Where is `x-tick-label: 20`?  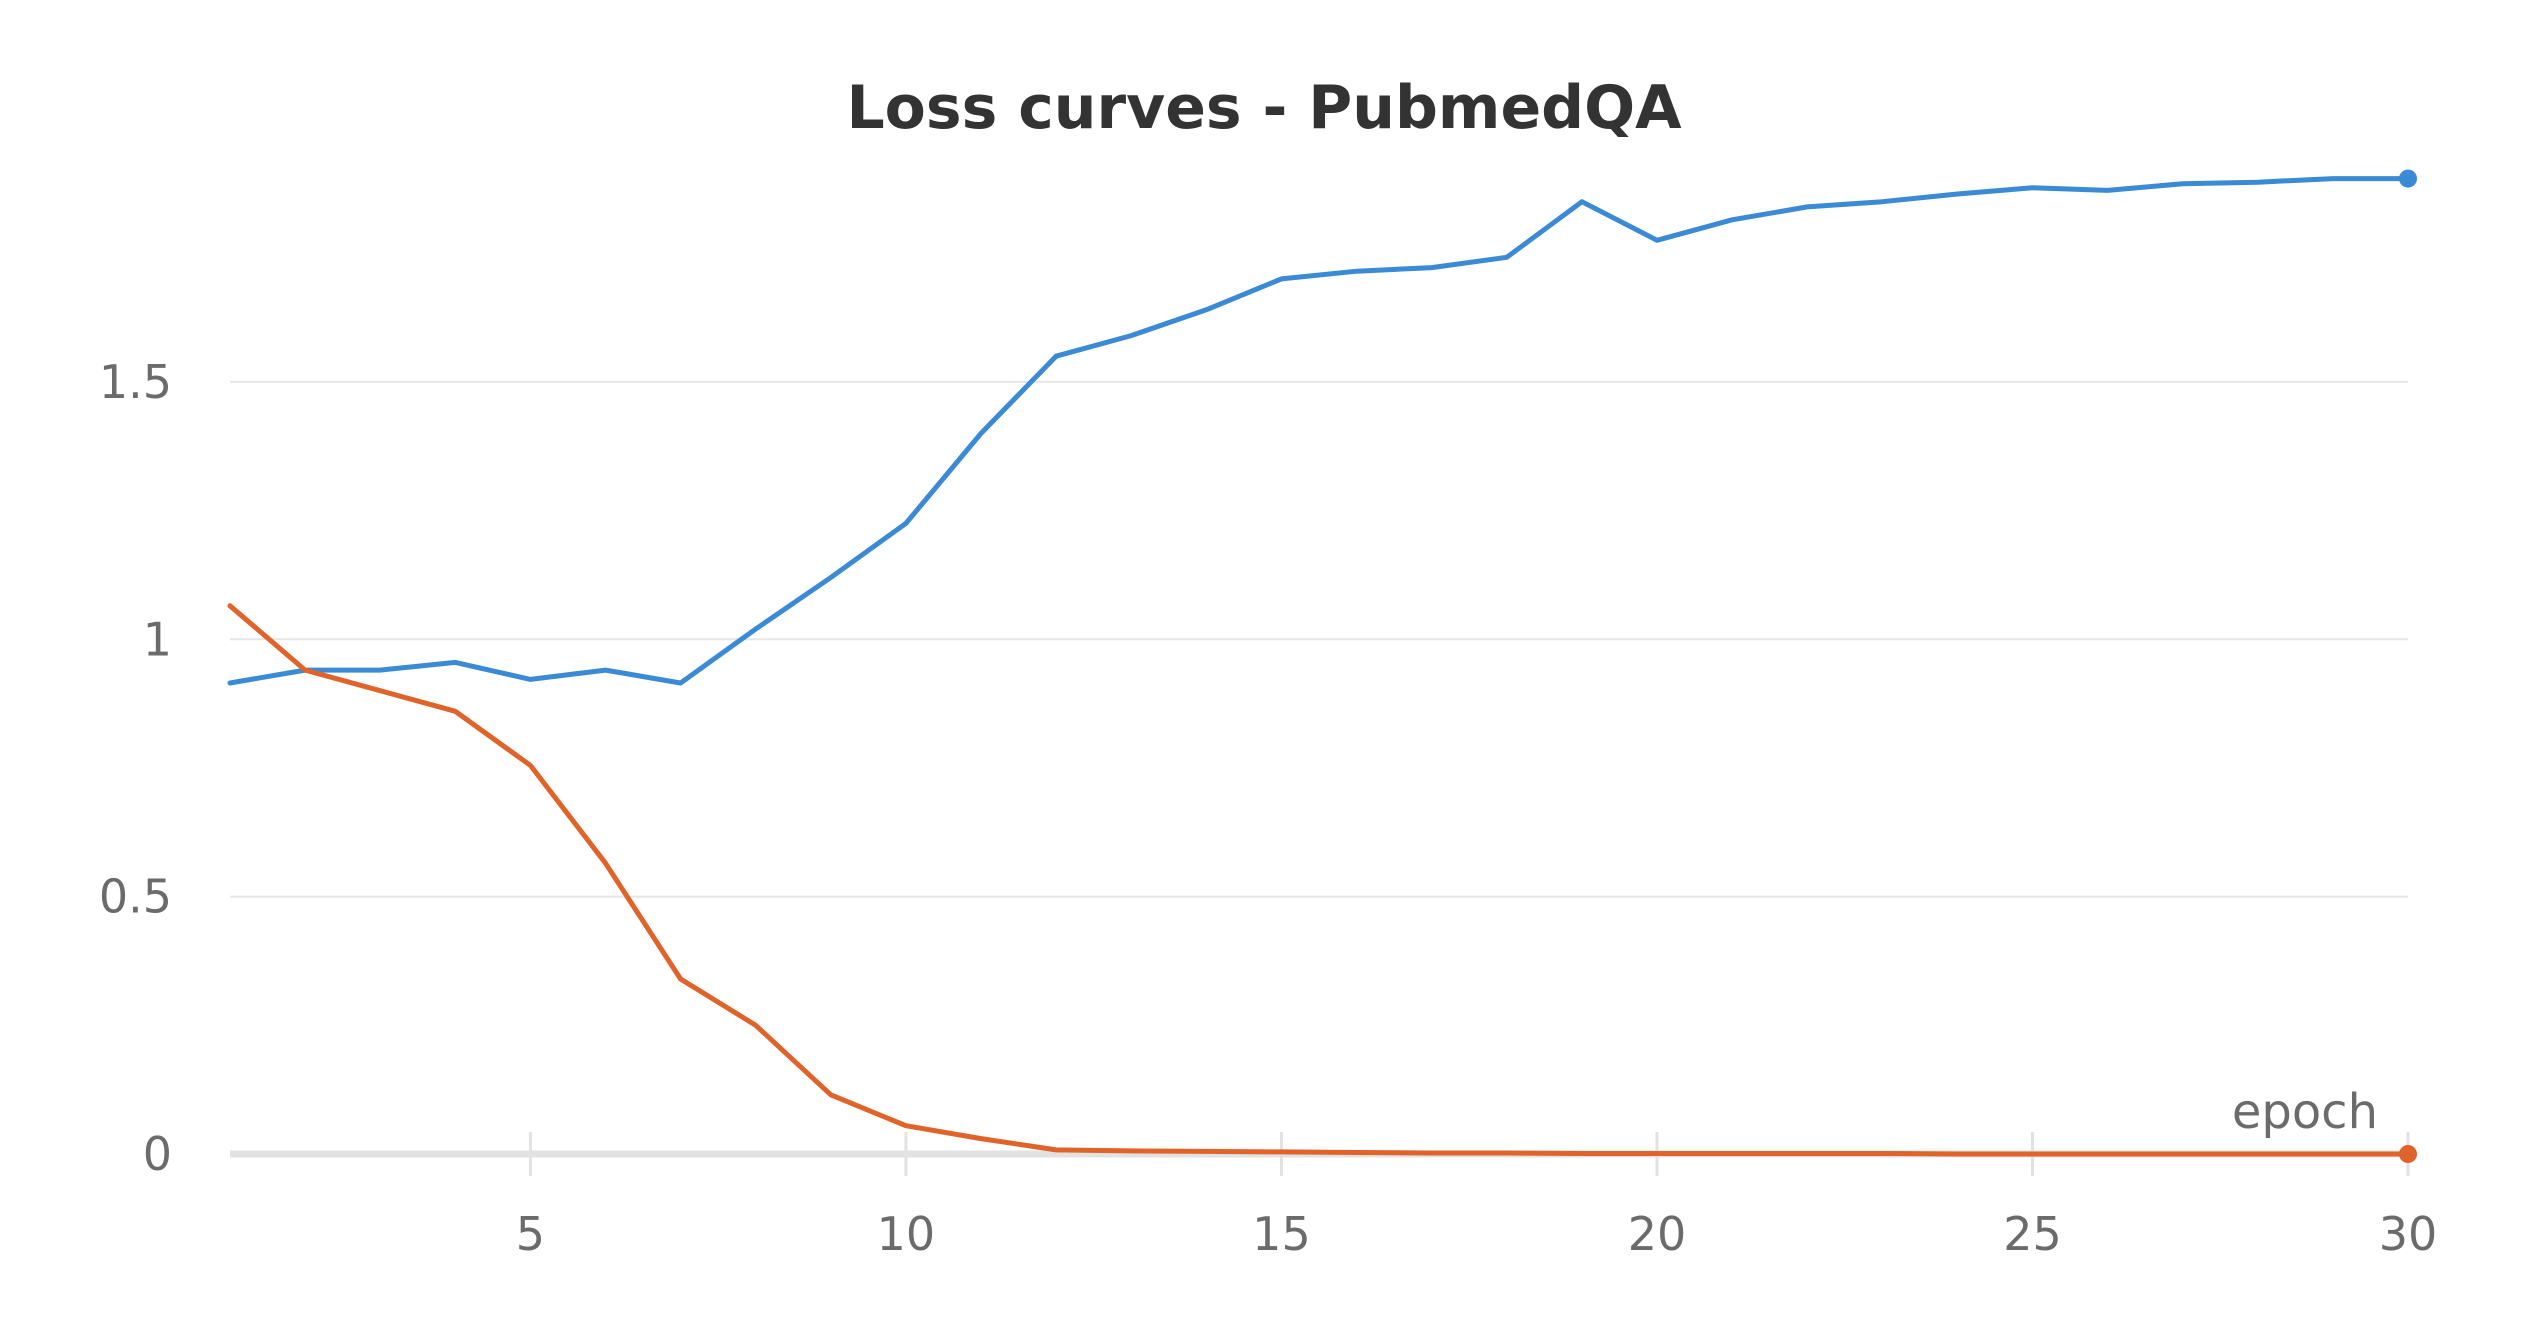
x-tick-label: 20 is located at coordinates (1657, 1234).